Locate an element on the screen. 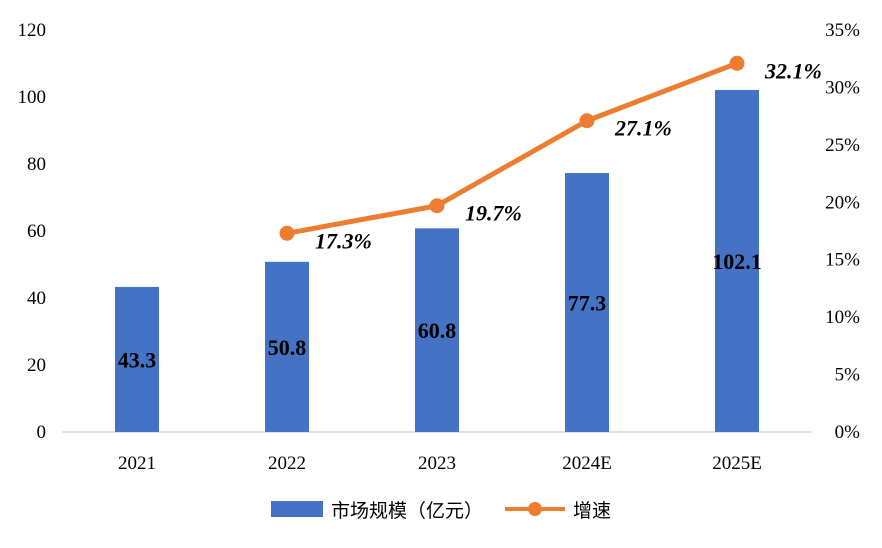 The image size is (882, 548). y-left-tick-label: 20 is located at coordinates (36, 365).